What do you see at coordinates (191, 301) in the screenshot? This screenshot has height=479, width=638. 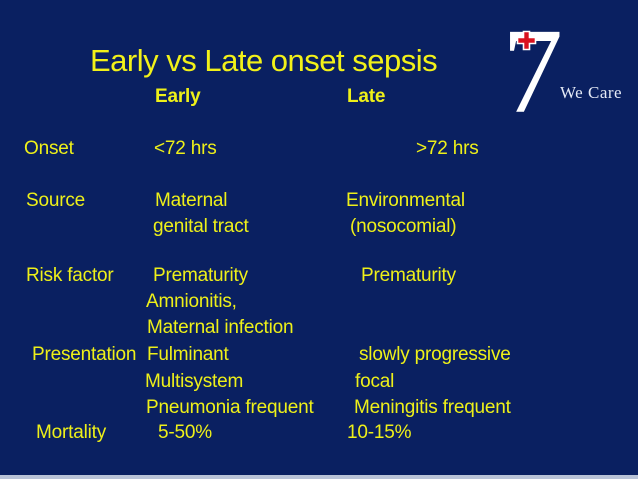 I see `risk-early-line2: Amnionitis,` at bounding box center [191, 301].